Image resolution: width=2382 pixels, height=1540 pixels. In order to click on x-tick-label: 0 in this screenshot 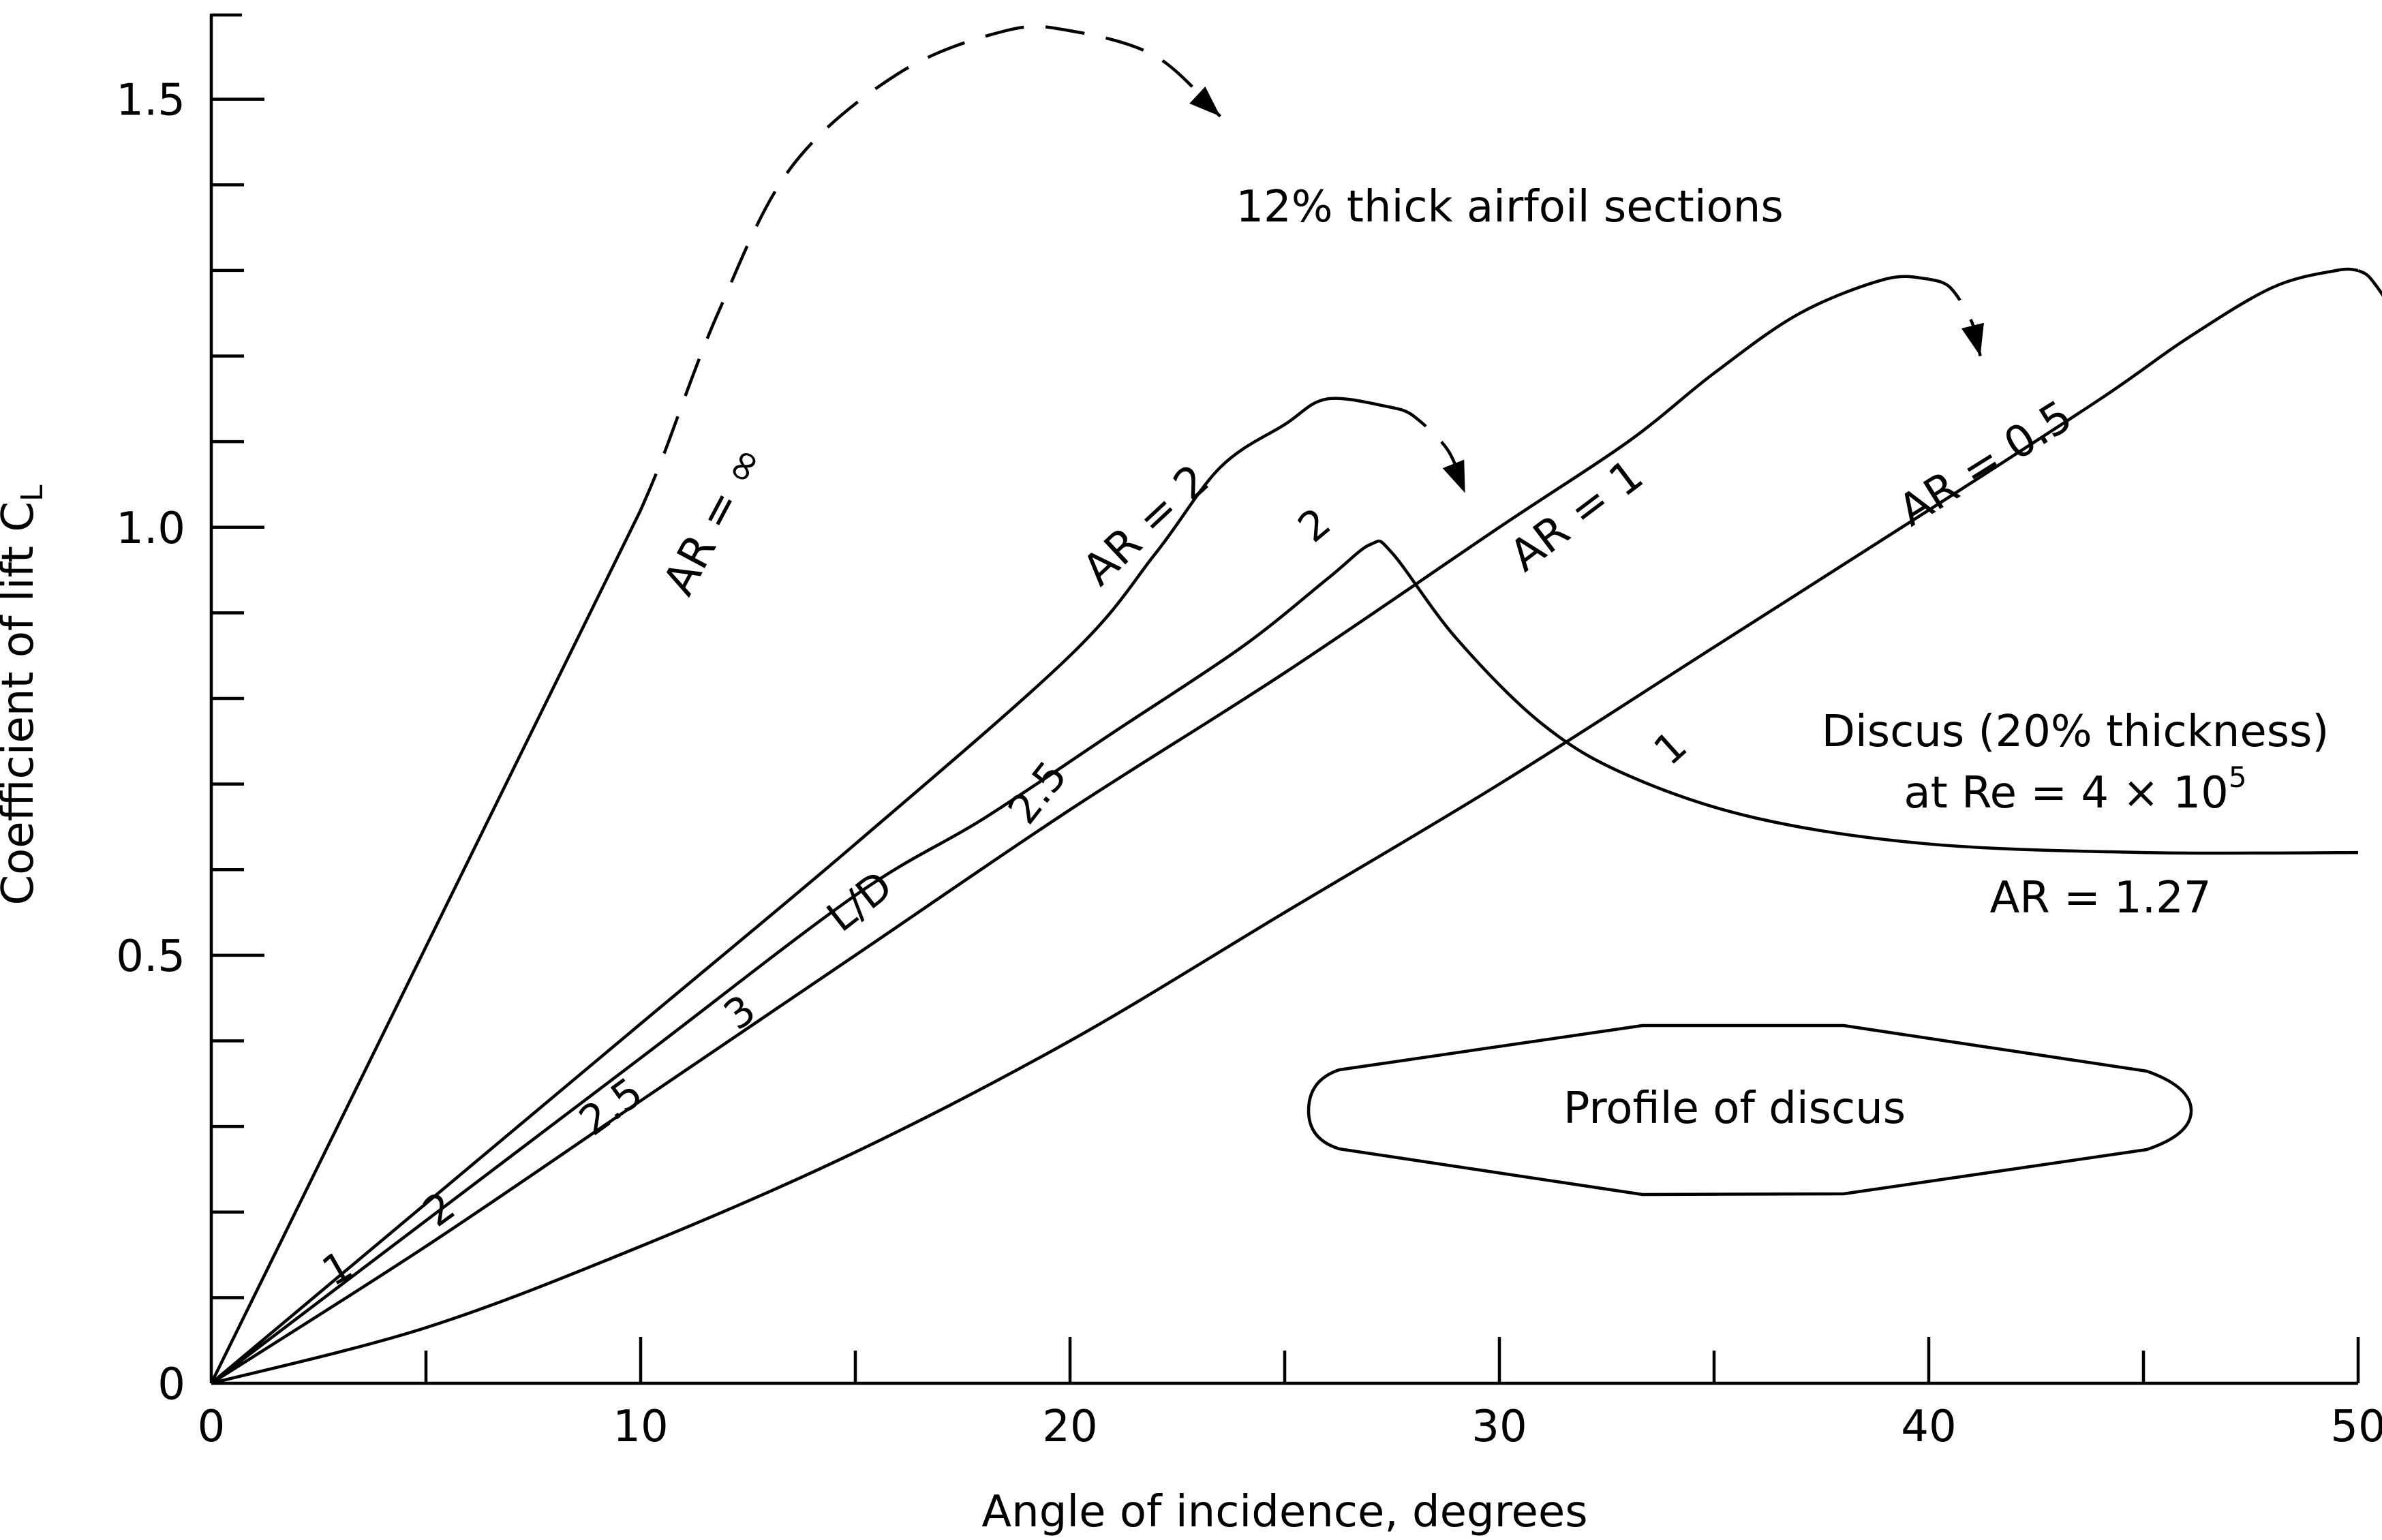, I will do `click(212, 1427)`.